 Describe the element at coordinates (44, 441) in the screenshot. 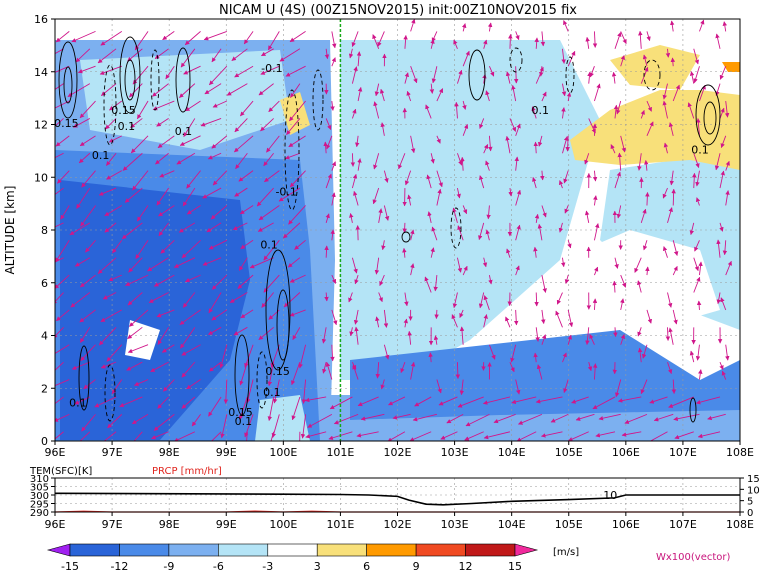

I see `y-tick-label: 0` at that location.